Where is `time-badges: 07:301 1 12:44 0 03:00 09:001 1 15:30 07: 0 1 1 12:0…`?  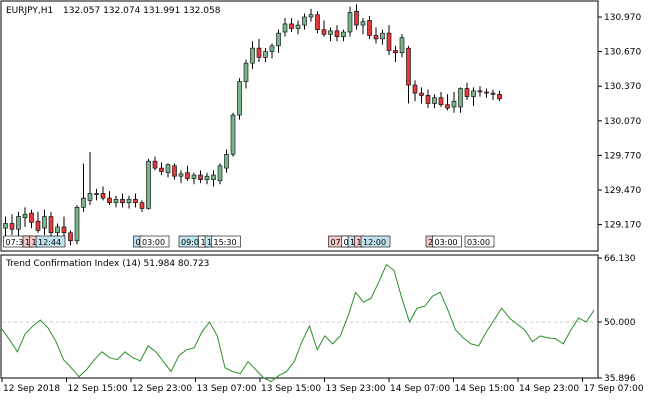 time-badges: 07:301 1 12:44 0 03:00 09:001 1 15:30 07: 0 1 1 12:0… is located at coordinates (249, 241).